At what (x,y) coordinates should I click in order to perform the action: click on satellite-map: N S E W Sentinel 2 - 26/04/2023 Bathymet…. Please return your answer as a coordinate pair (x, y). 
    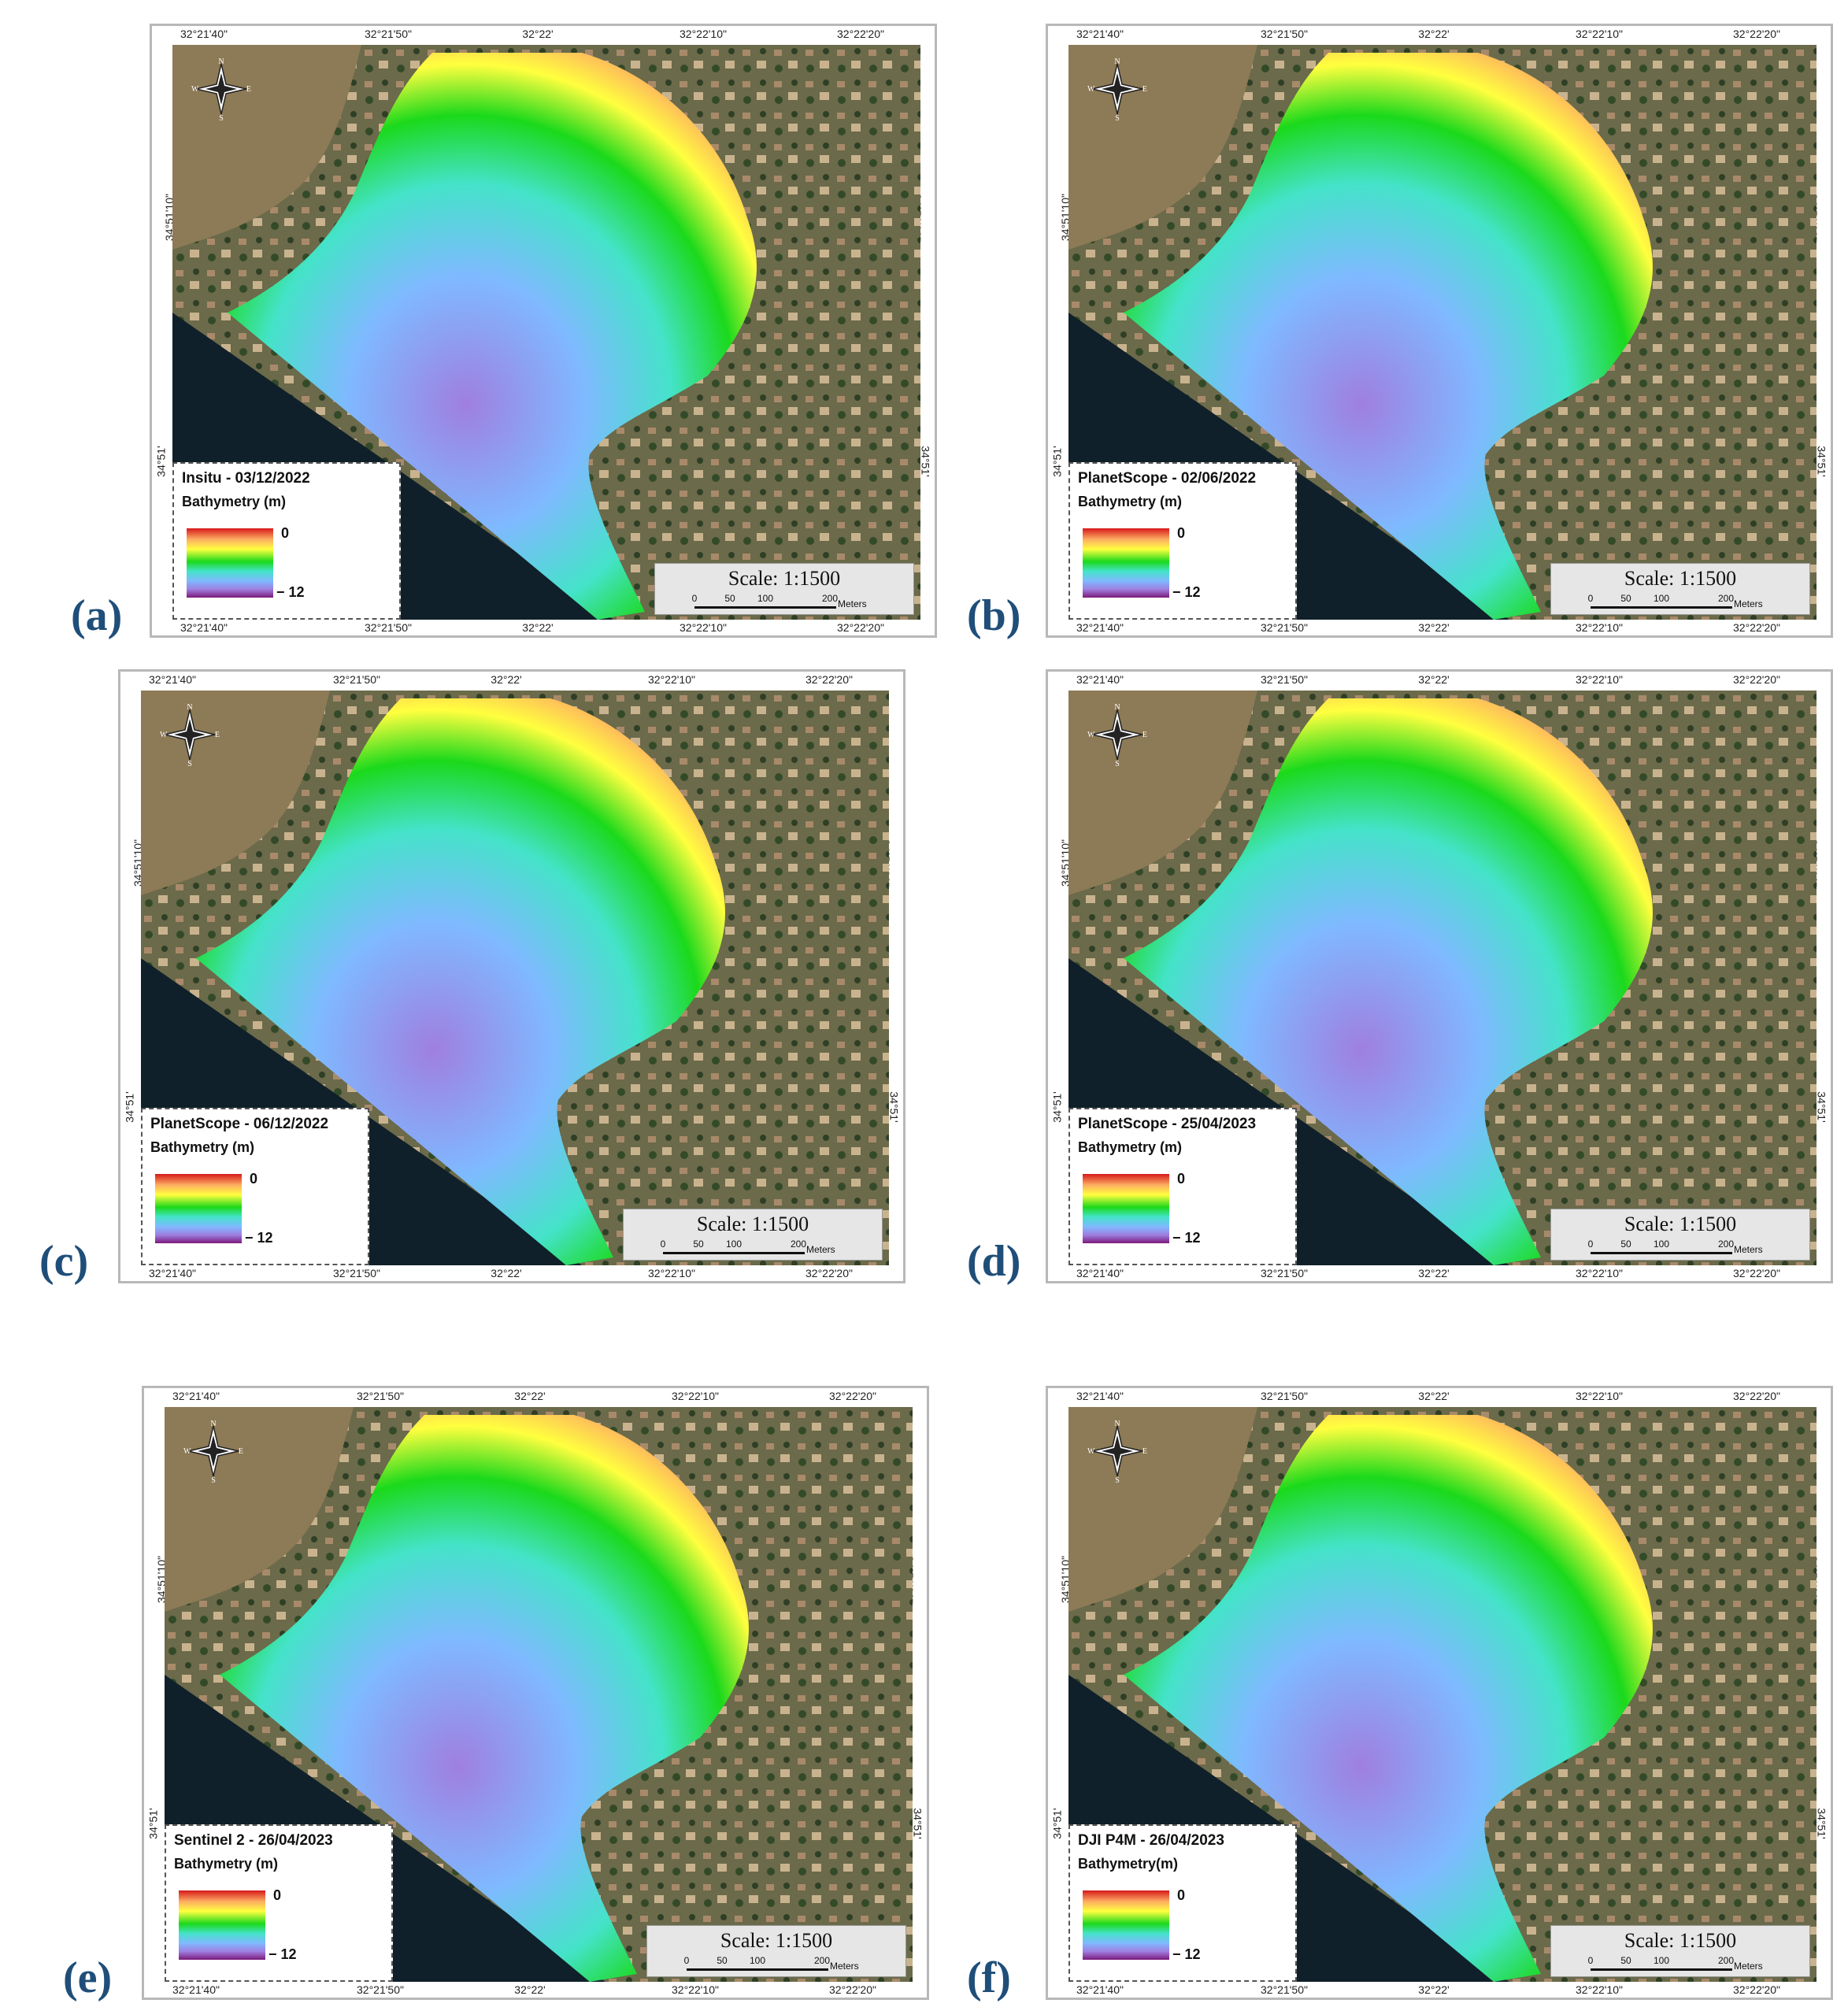
    Looking at the image, I should click on (539, 1694).